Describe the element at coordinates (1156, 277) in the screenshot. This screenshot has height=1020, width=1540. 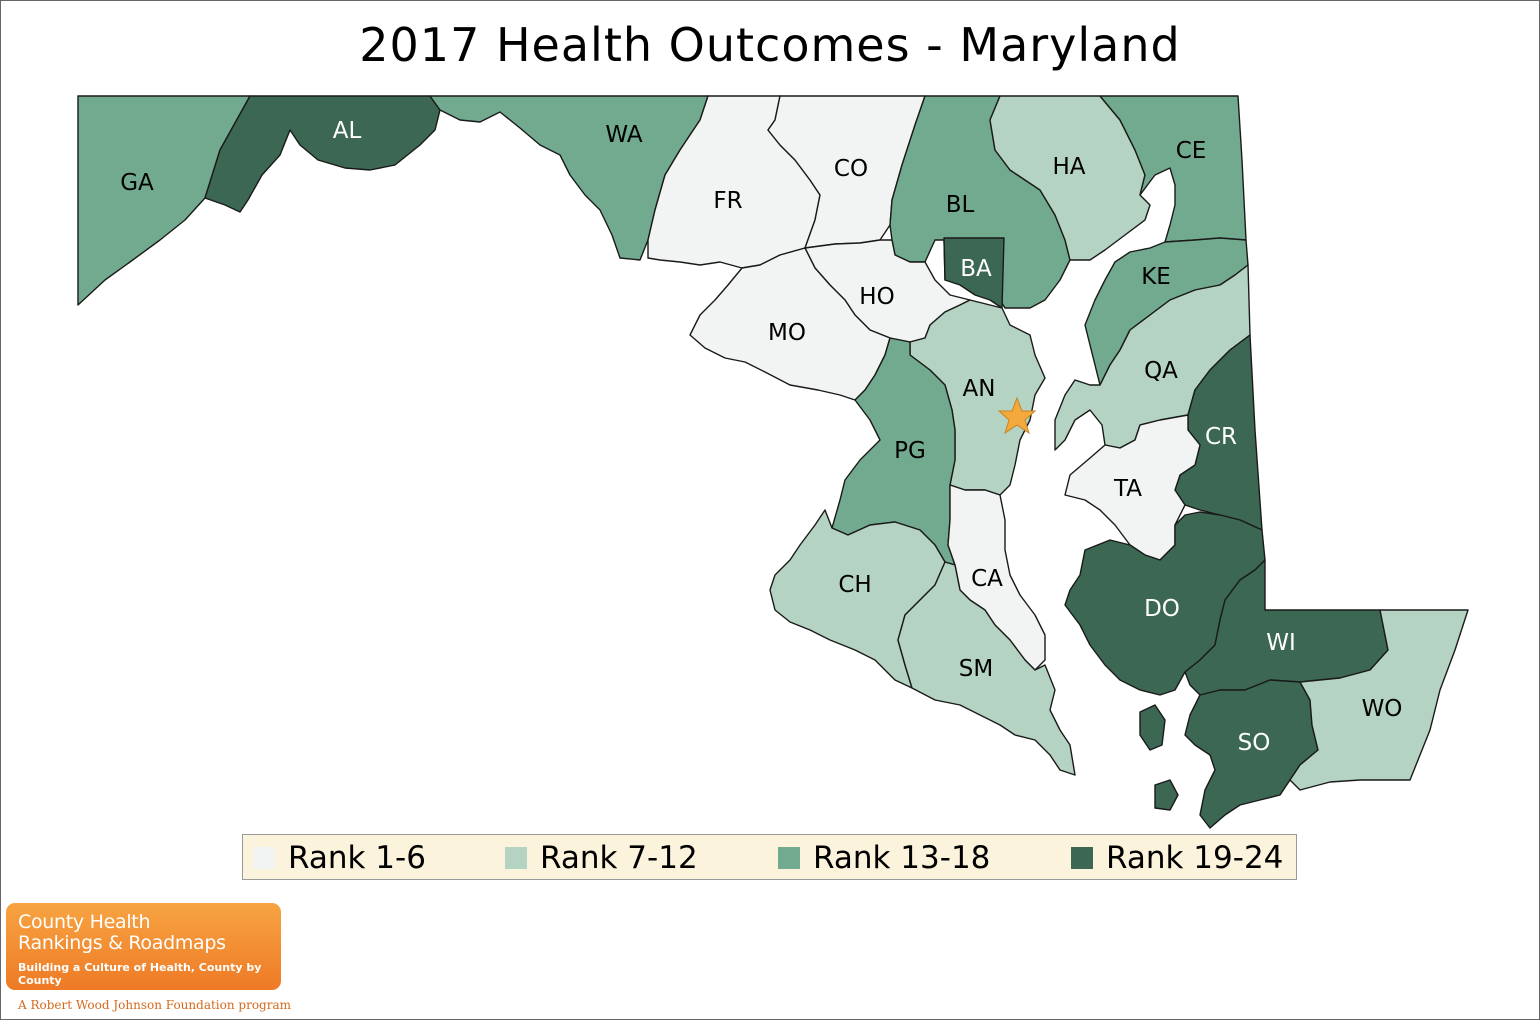
I see `county-label-ke: KE` at that location.